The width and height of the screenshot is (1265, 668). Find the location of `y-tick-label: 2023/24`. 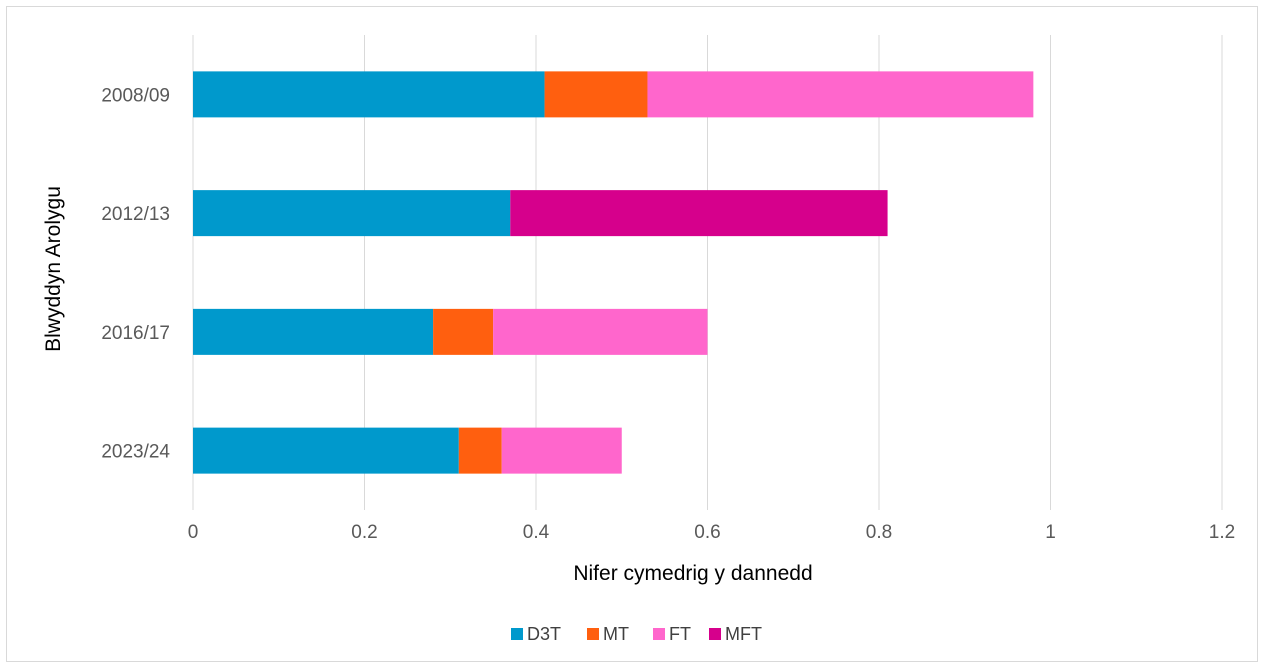

y-tick-label: 2023/24 is located at coordinates (135, 452).